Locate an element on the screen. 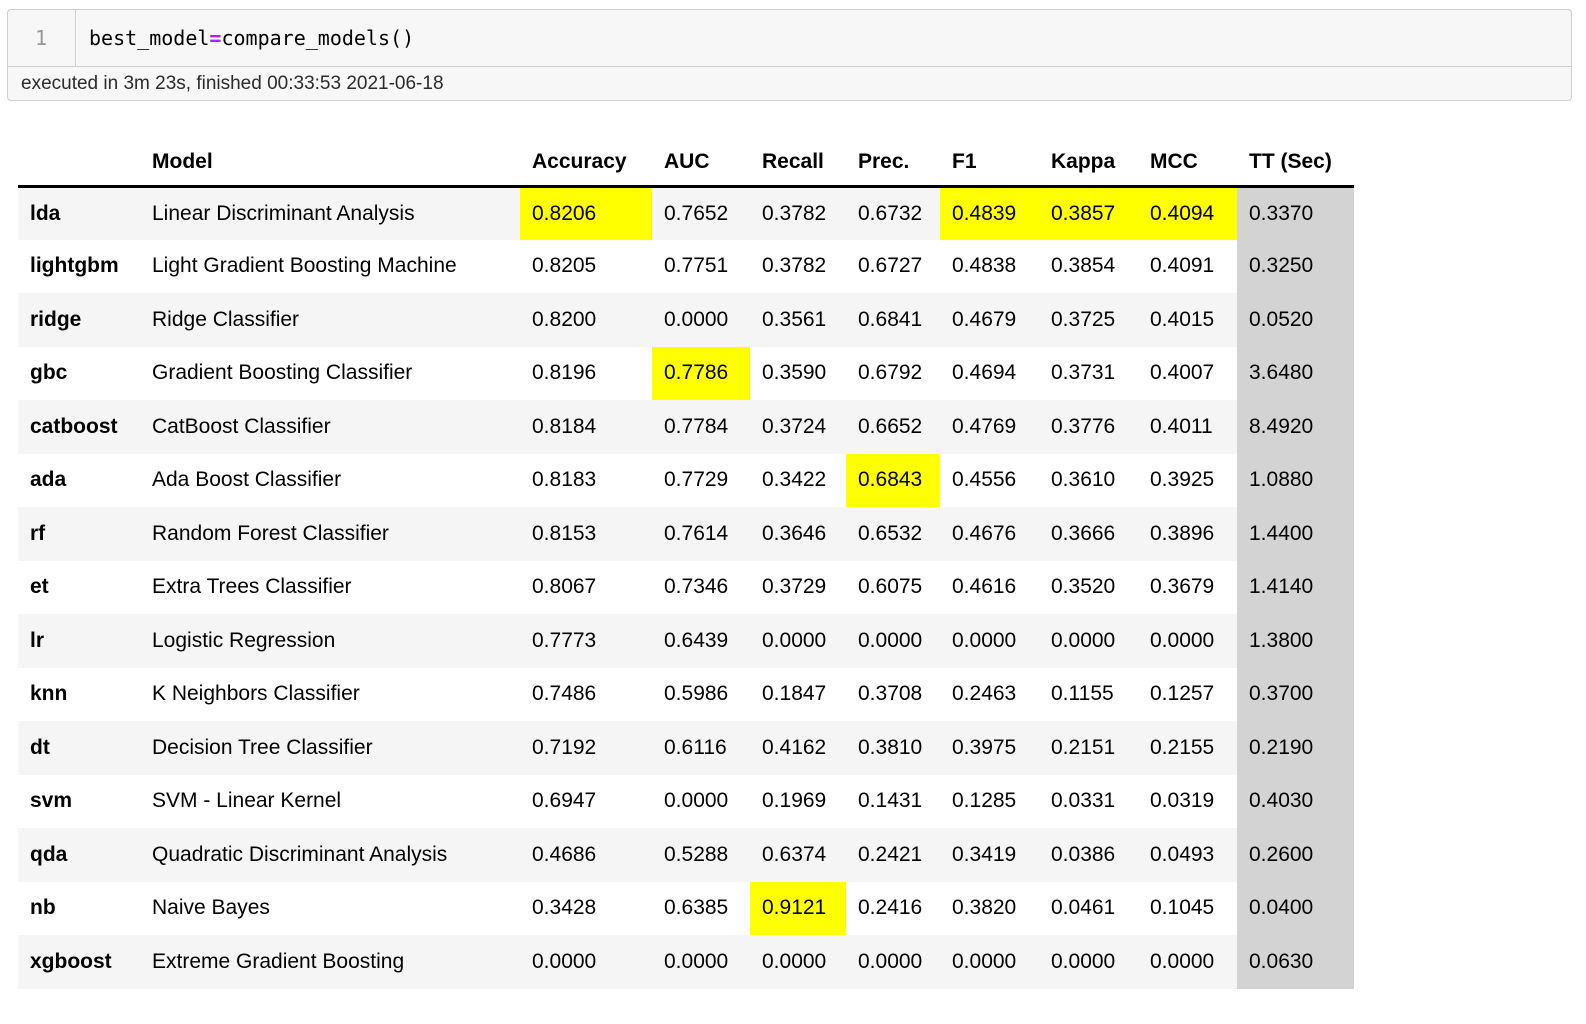  metric-cell: 0.3666 is located at coordinates (1083, 533).